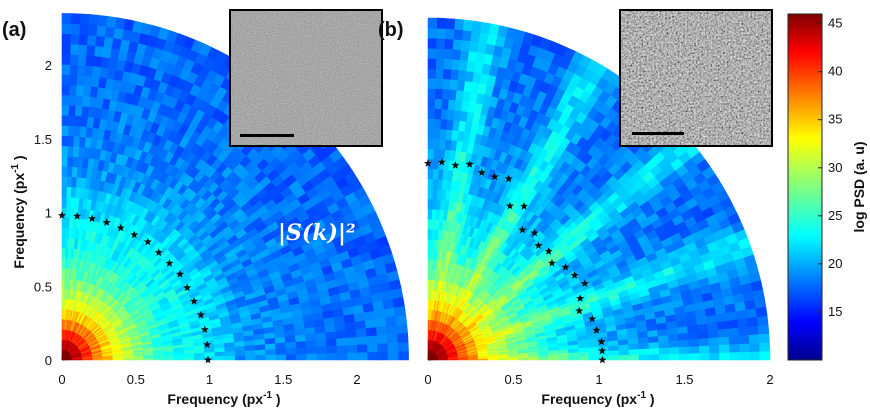  What do you see at coordinates (835, 119) in the screenshot?
I see `colorbar-tick-label: 35` at bounding box center [835, 119].